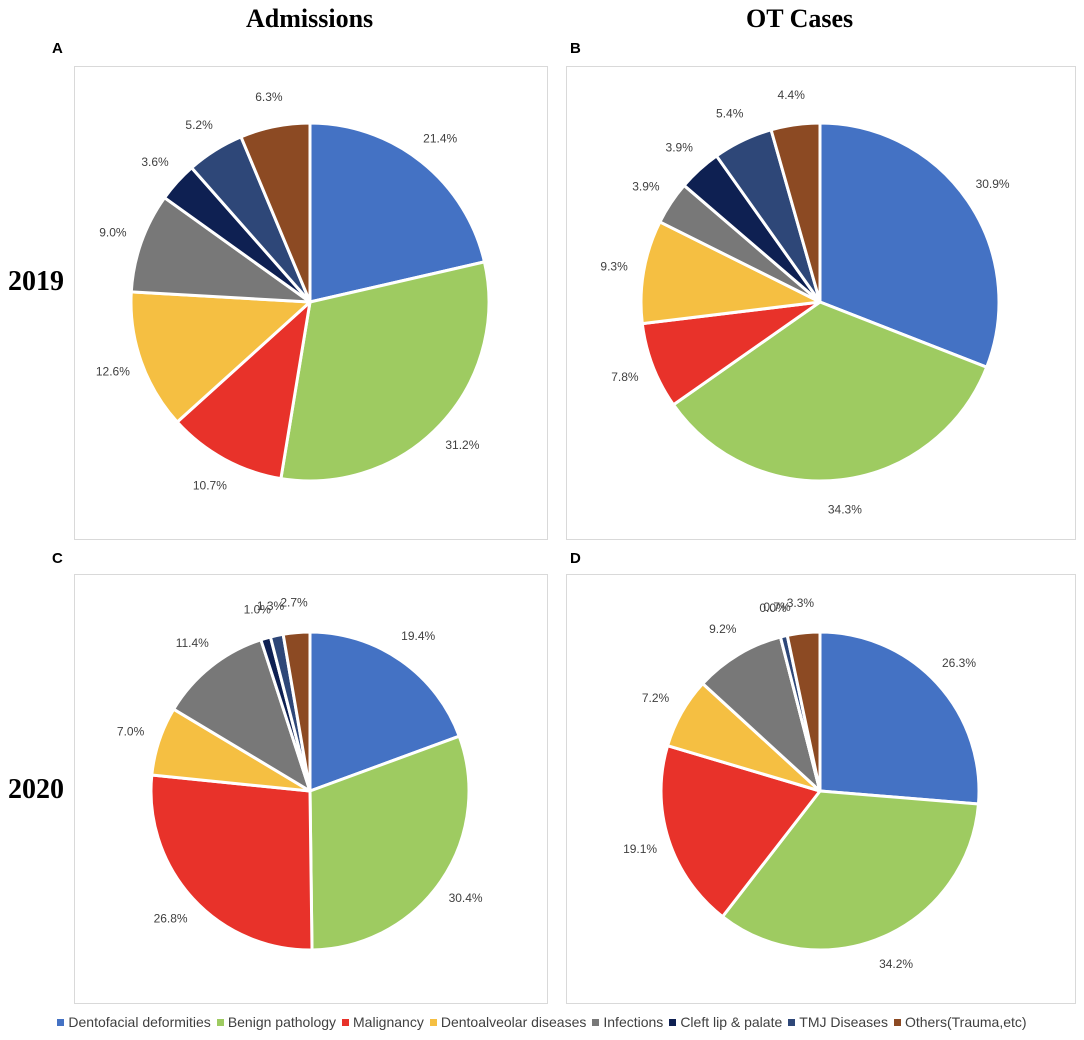 This screenshot has height=1040, width=1084. Describe the element at coordinates (346, 1022) in the screenshot. I see `legend-swatch-malignancy` at that location.